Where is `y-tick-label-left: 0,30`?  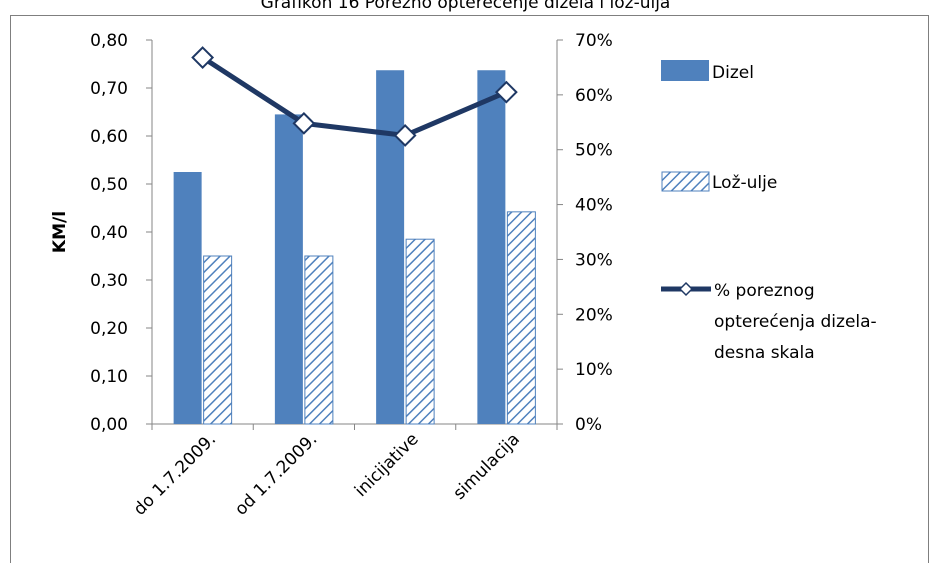
y-tick-label-left: 0,30 is located at coordinates (109, 281).